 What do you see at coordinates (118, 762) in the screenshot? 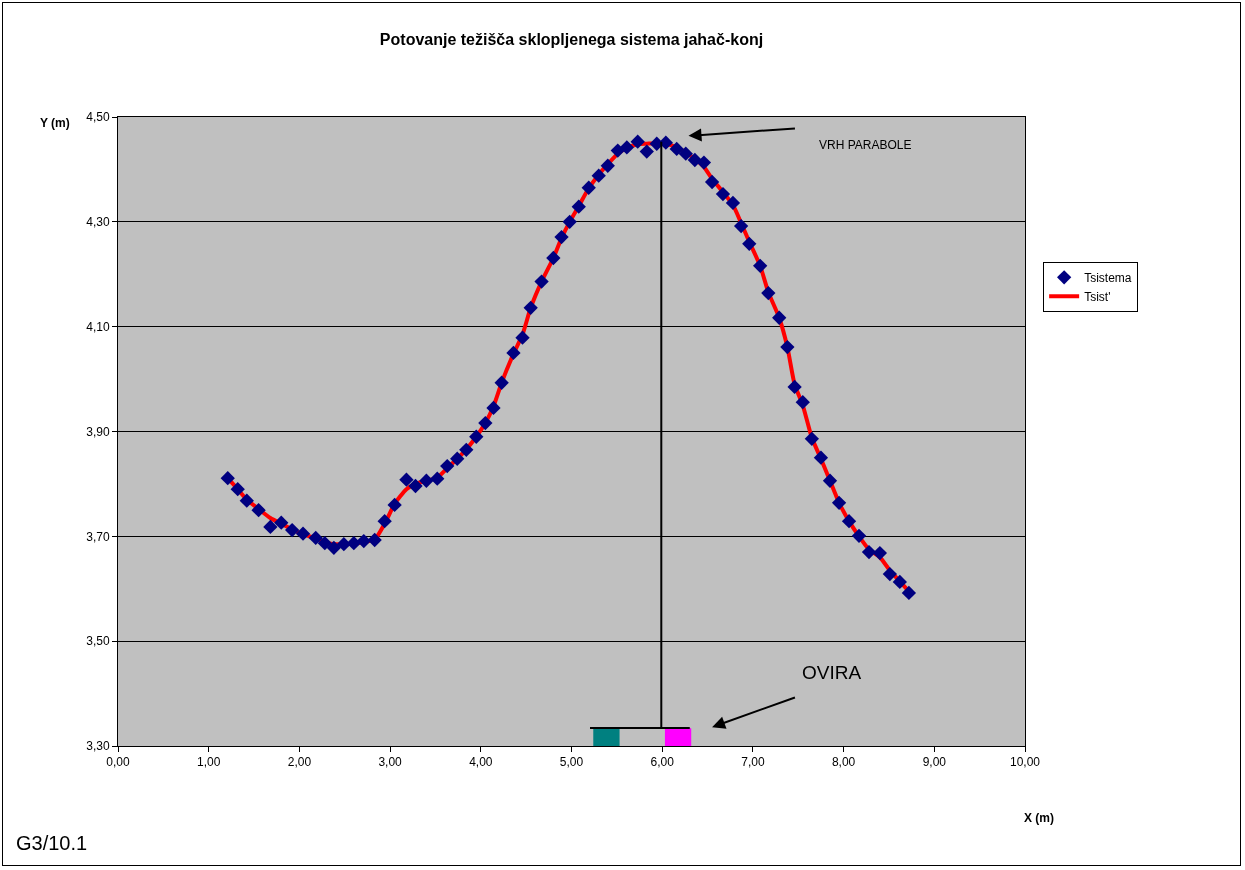
I see `x-tick-label: 0,00` at bounding box center [118, 762].